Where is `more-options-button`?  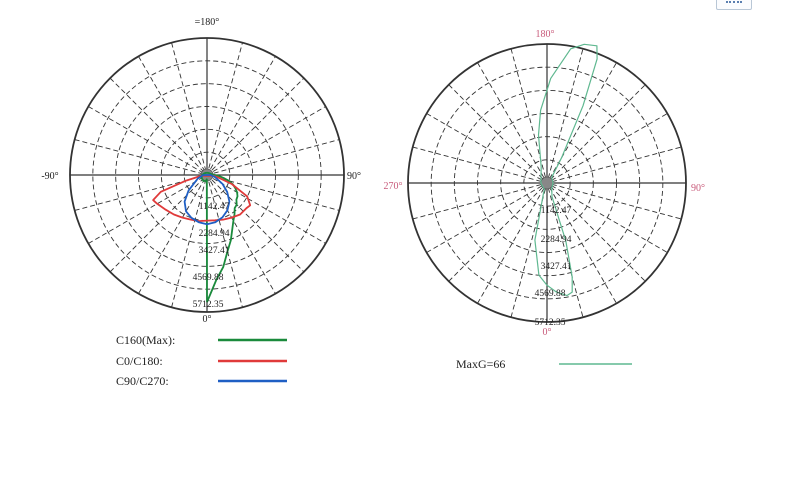
more-options-button is located at coordinates (734, 5).